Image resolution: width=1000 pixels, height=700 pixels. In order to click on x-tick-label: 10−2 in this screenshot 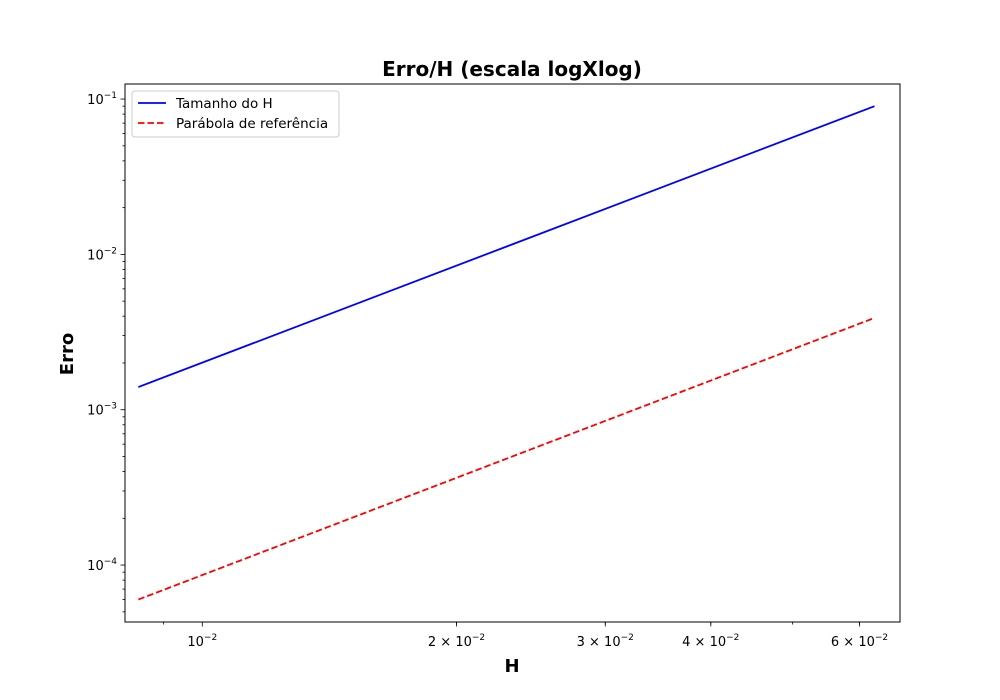, I will do `click(202, 641)`.